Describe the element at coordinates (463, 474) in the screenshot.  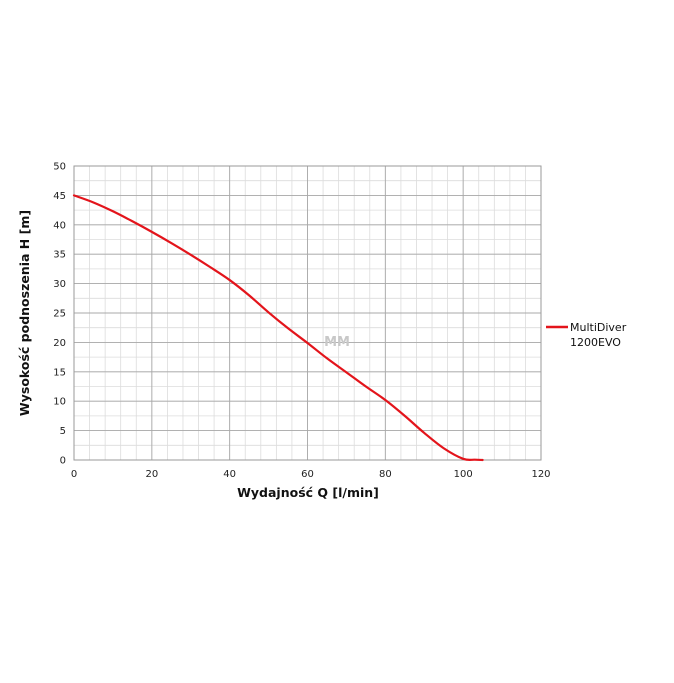
I see `x-tick-label: 100` at that location.